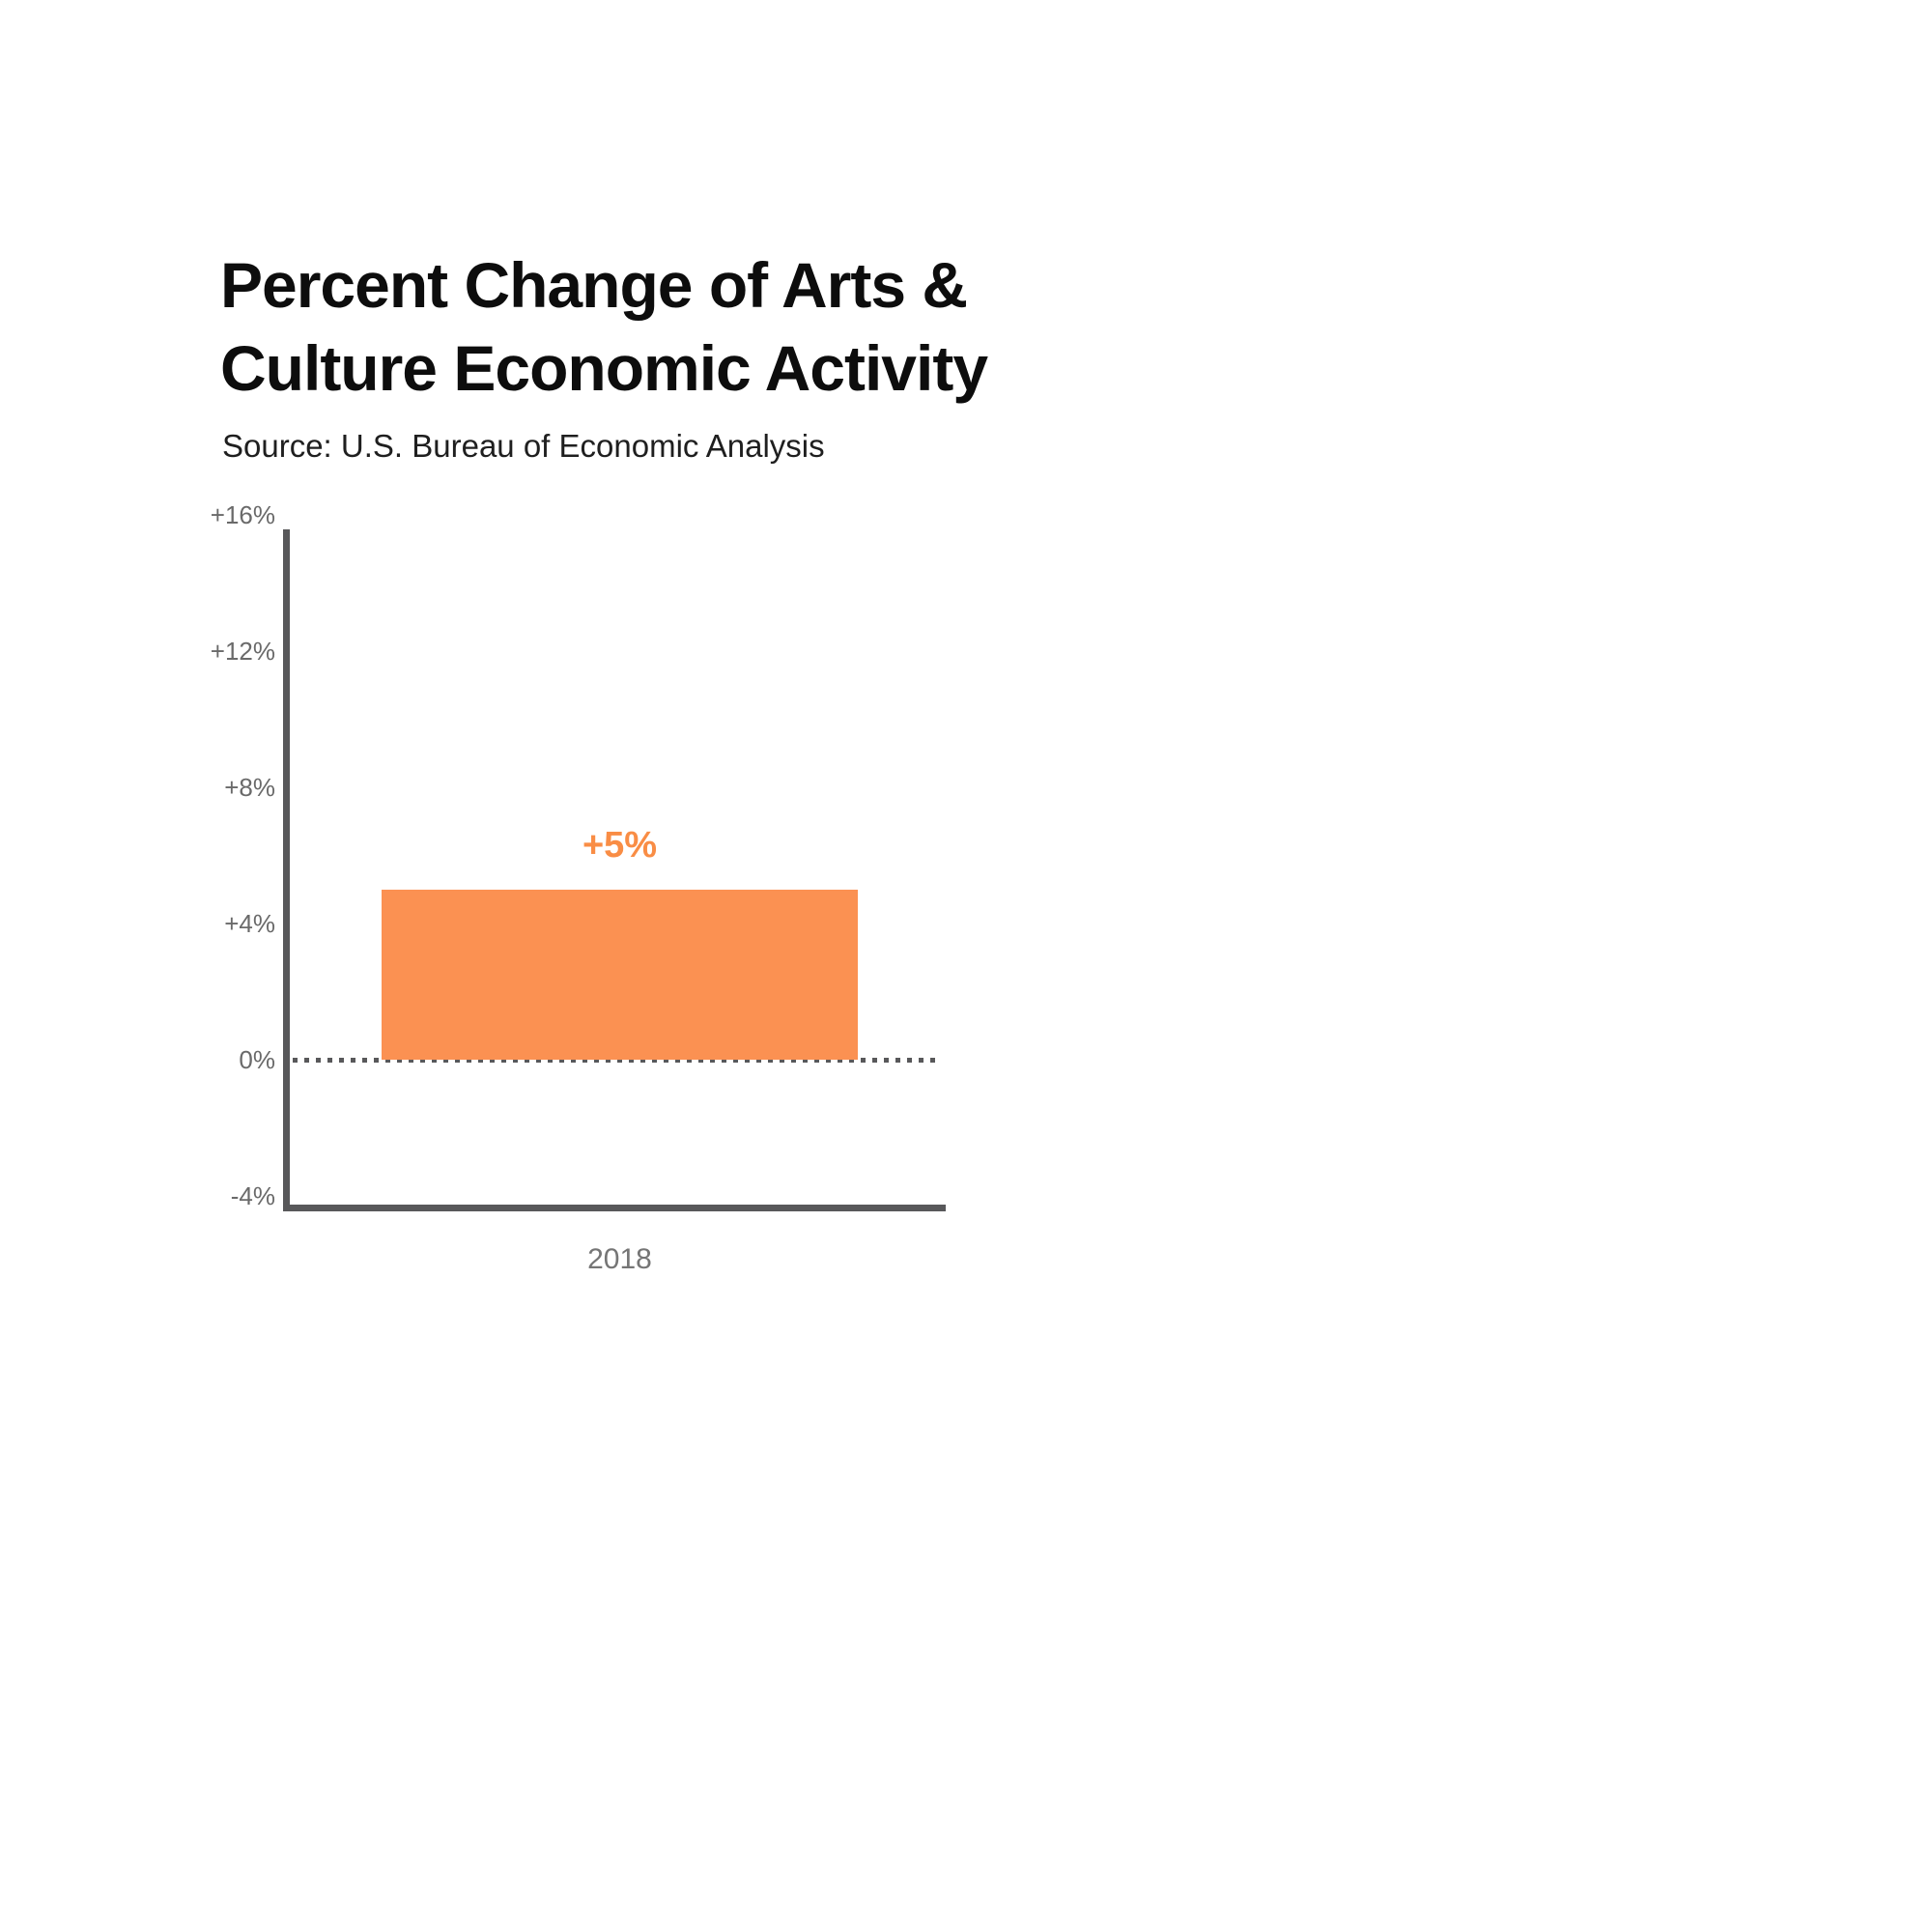 The width and height of the screenshot is (1932, 1932). Describe the element at coordinates (252, 1195) in the screenshot. I see `y-tick-label--4: -4%` at that location.